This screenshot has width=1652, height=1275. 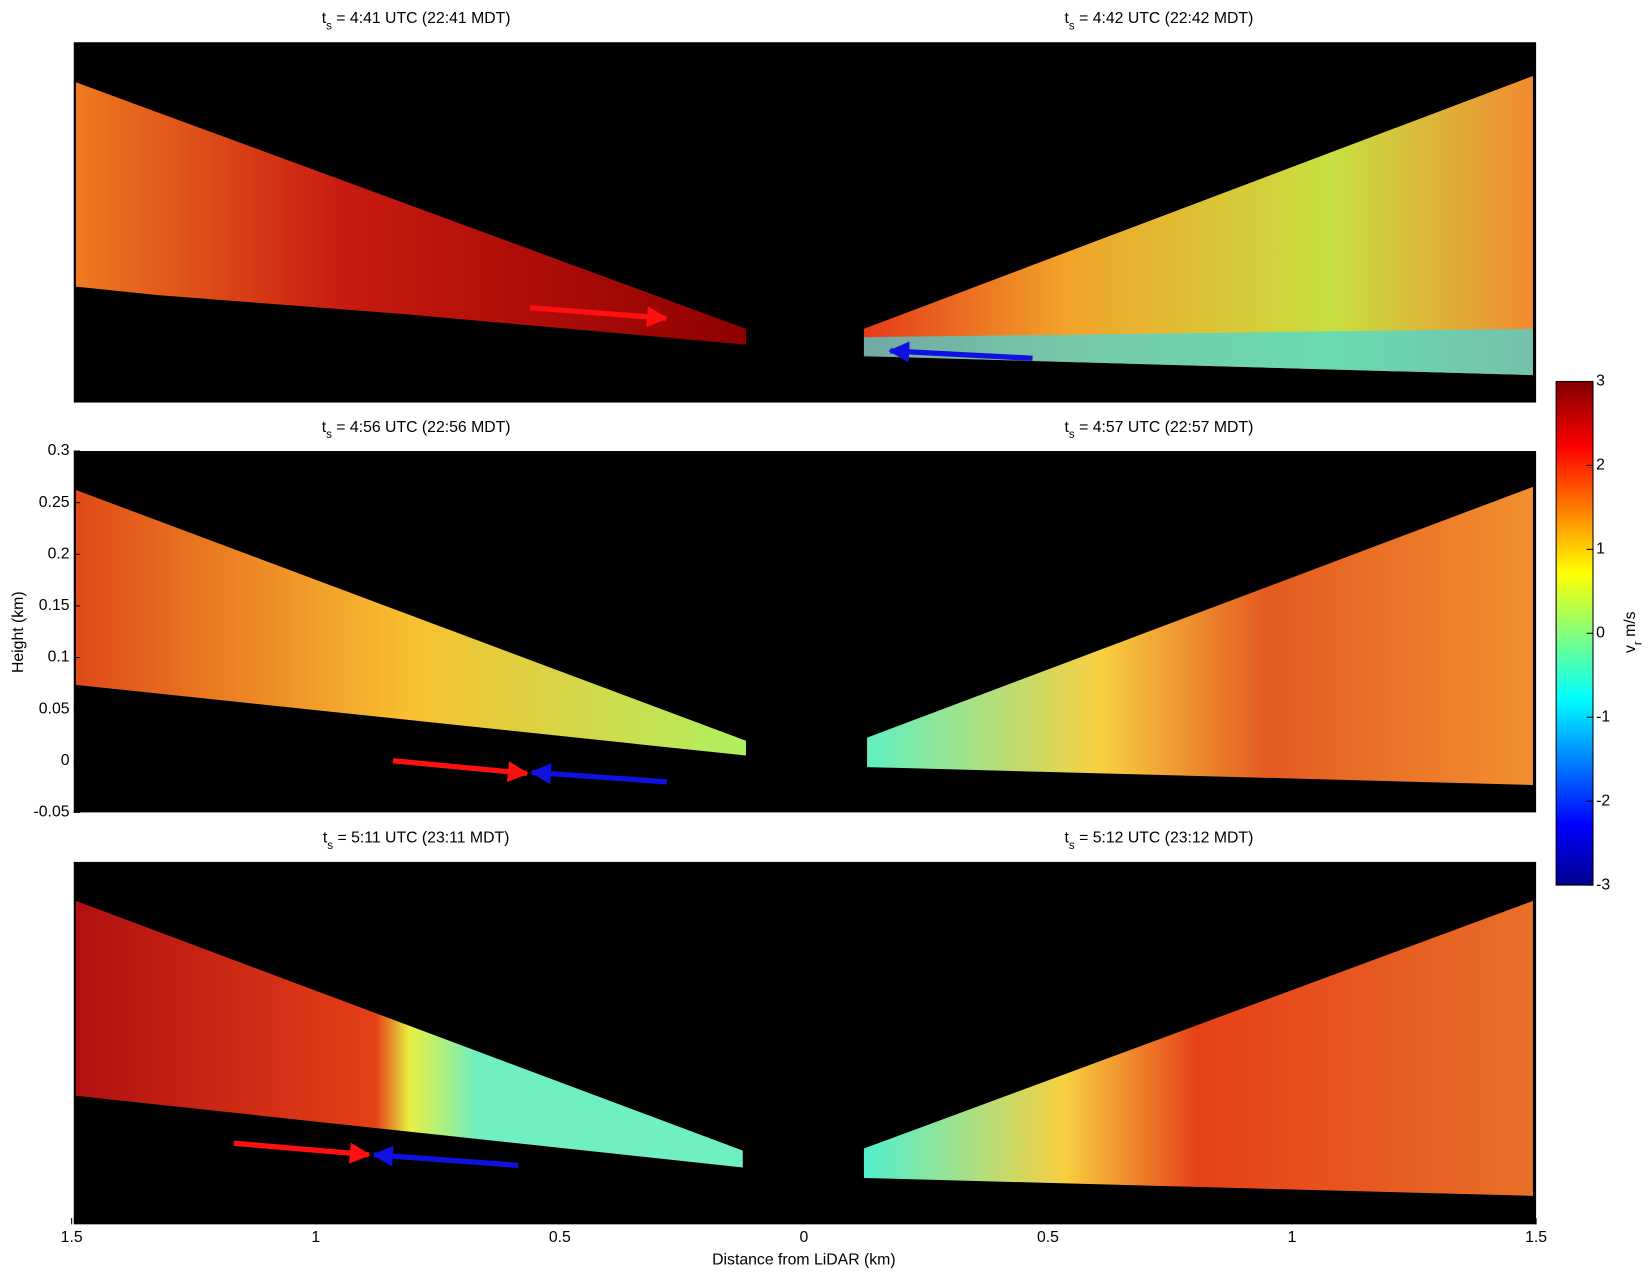 What do you see at coordinates (1600, 381) in the screenshot?
I see `colorbar-tick-label: 3` at bounding box center [1600, 381].